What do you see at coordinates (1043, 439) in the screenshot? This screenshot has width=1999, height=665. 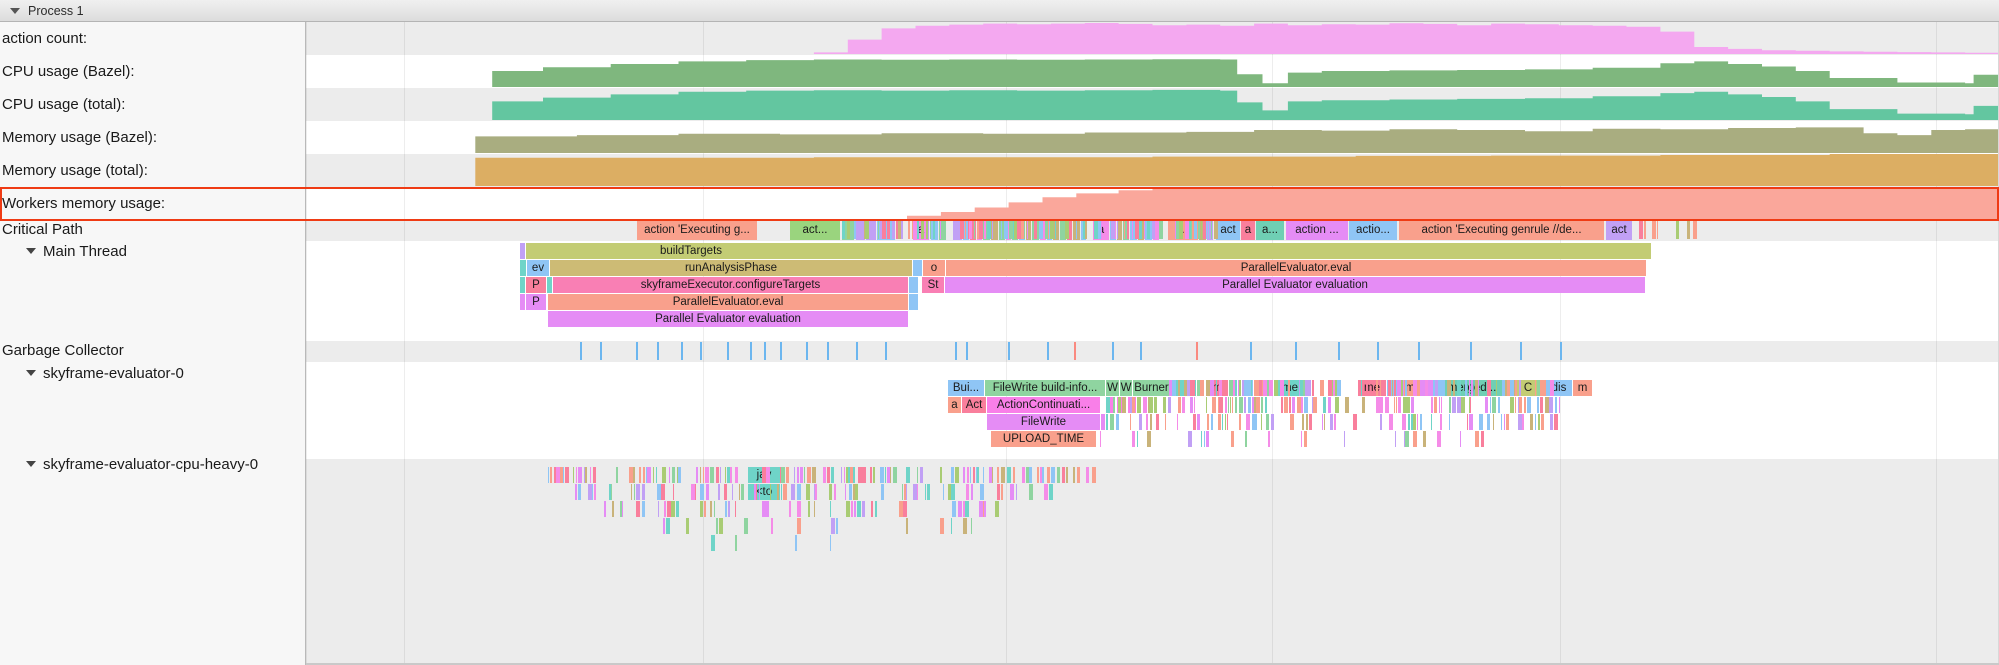 I see `skyframe-evaluator-0-slice: UPLOAD_TIME` at bounding box center [1043, 439].